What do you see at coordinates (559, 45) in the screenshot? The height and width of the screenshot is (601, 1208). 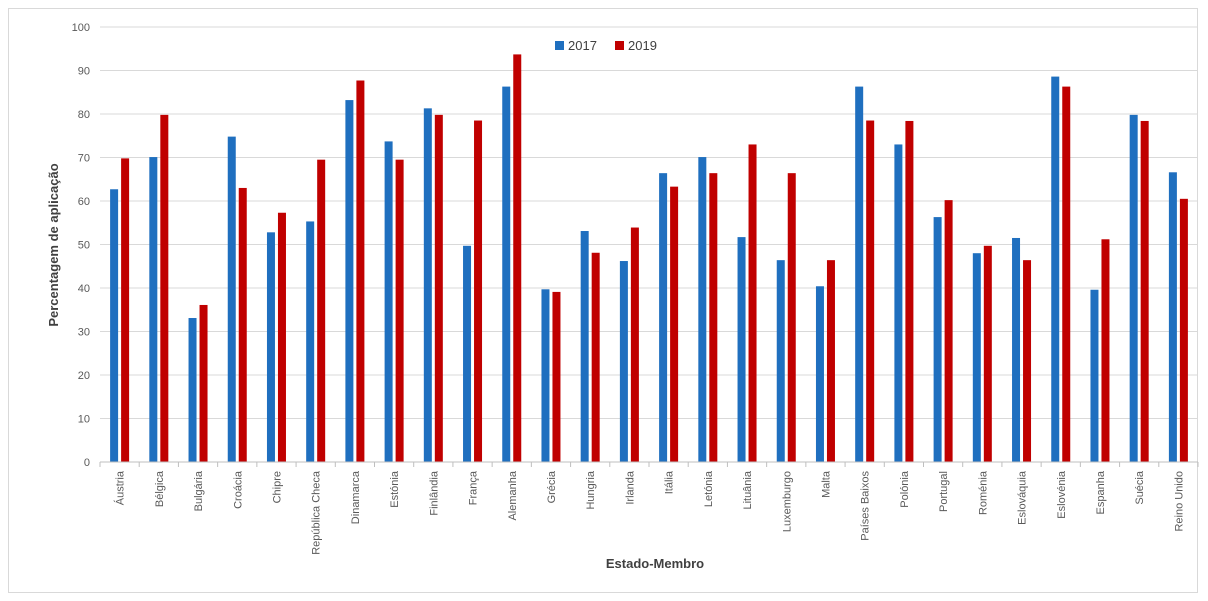 I see `legend-swatch-2017` at bounding box center [559, 45].